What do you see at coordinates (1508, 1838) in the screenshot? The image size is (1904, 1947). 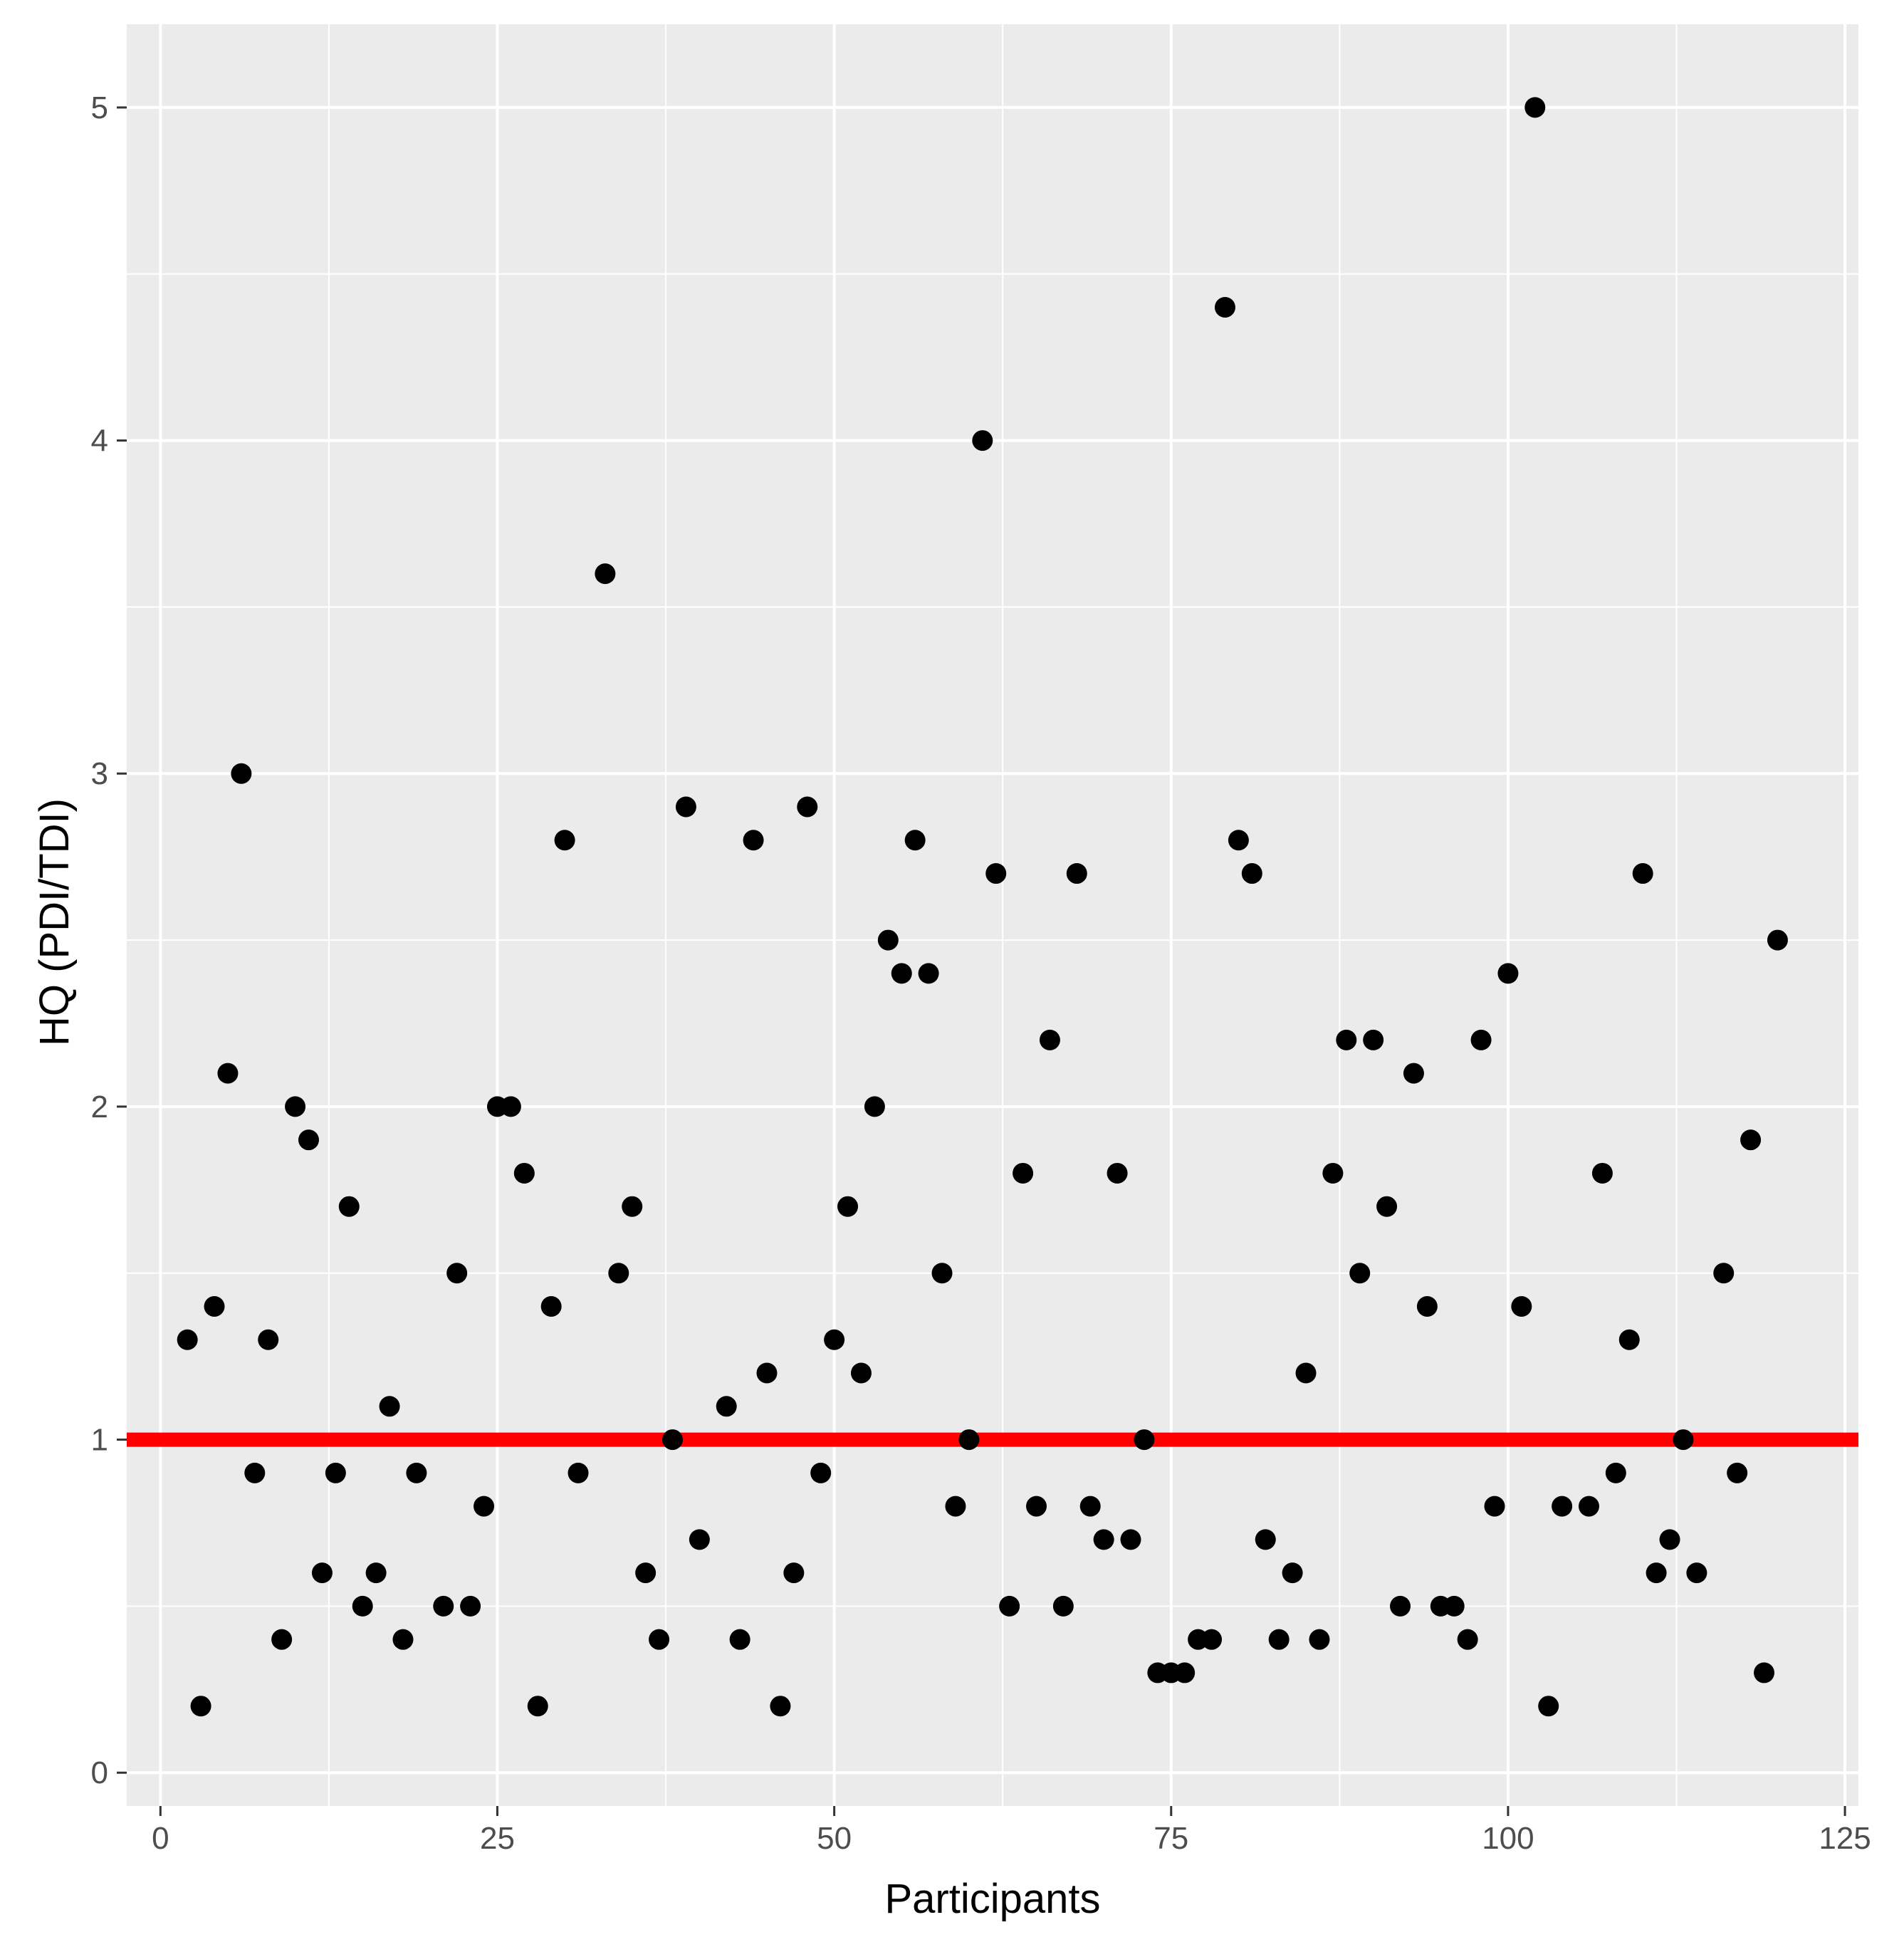 I see `x-tick-label: 100` at bounding box center [1508, 1838].